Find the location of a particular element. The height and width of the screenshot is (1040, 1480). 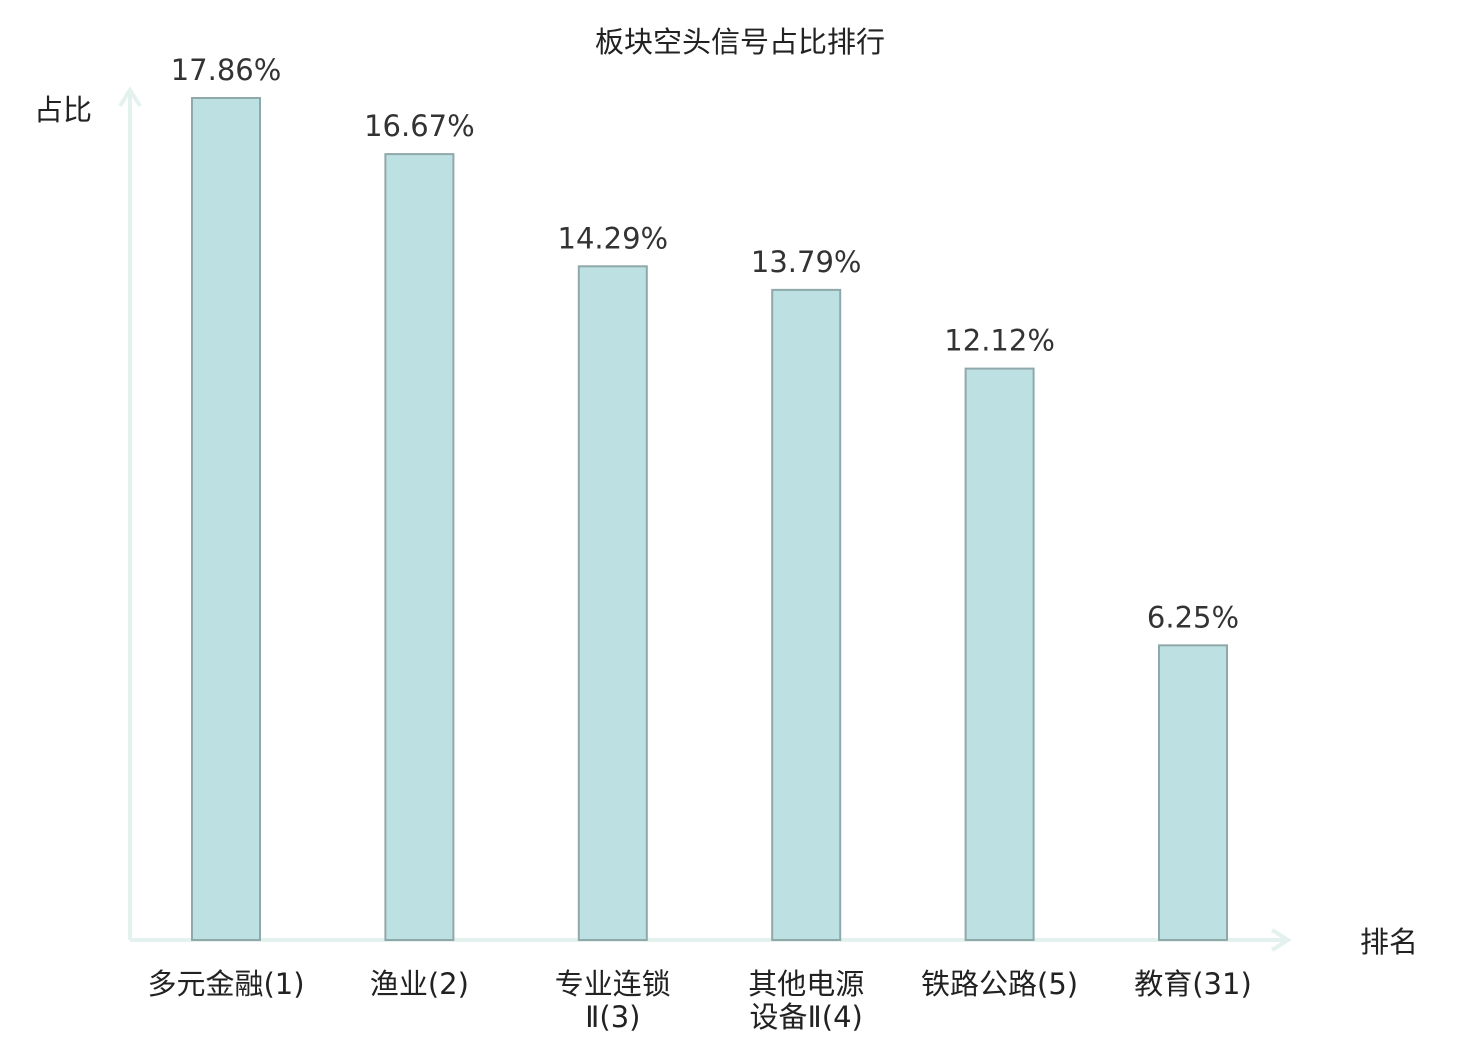

value-label-2: 16.67% is located at coordinates (419, 126).